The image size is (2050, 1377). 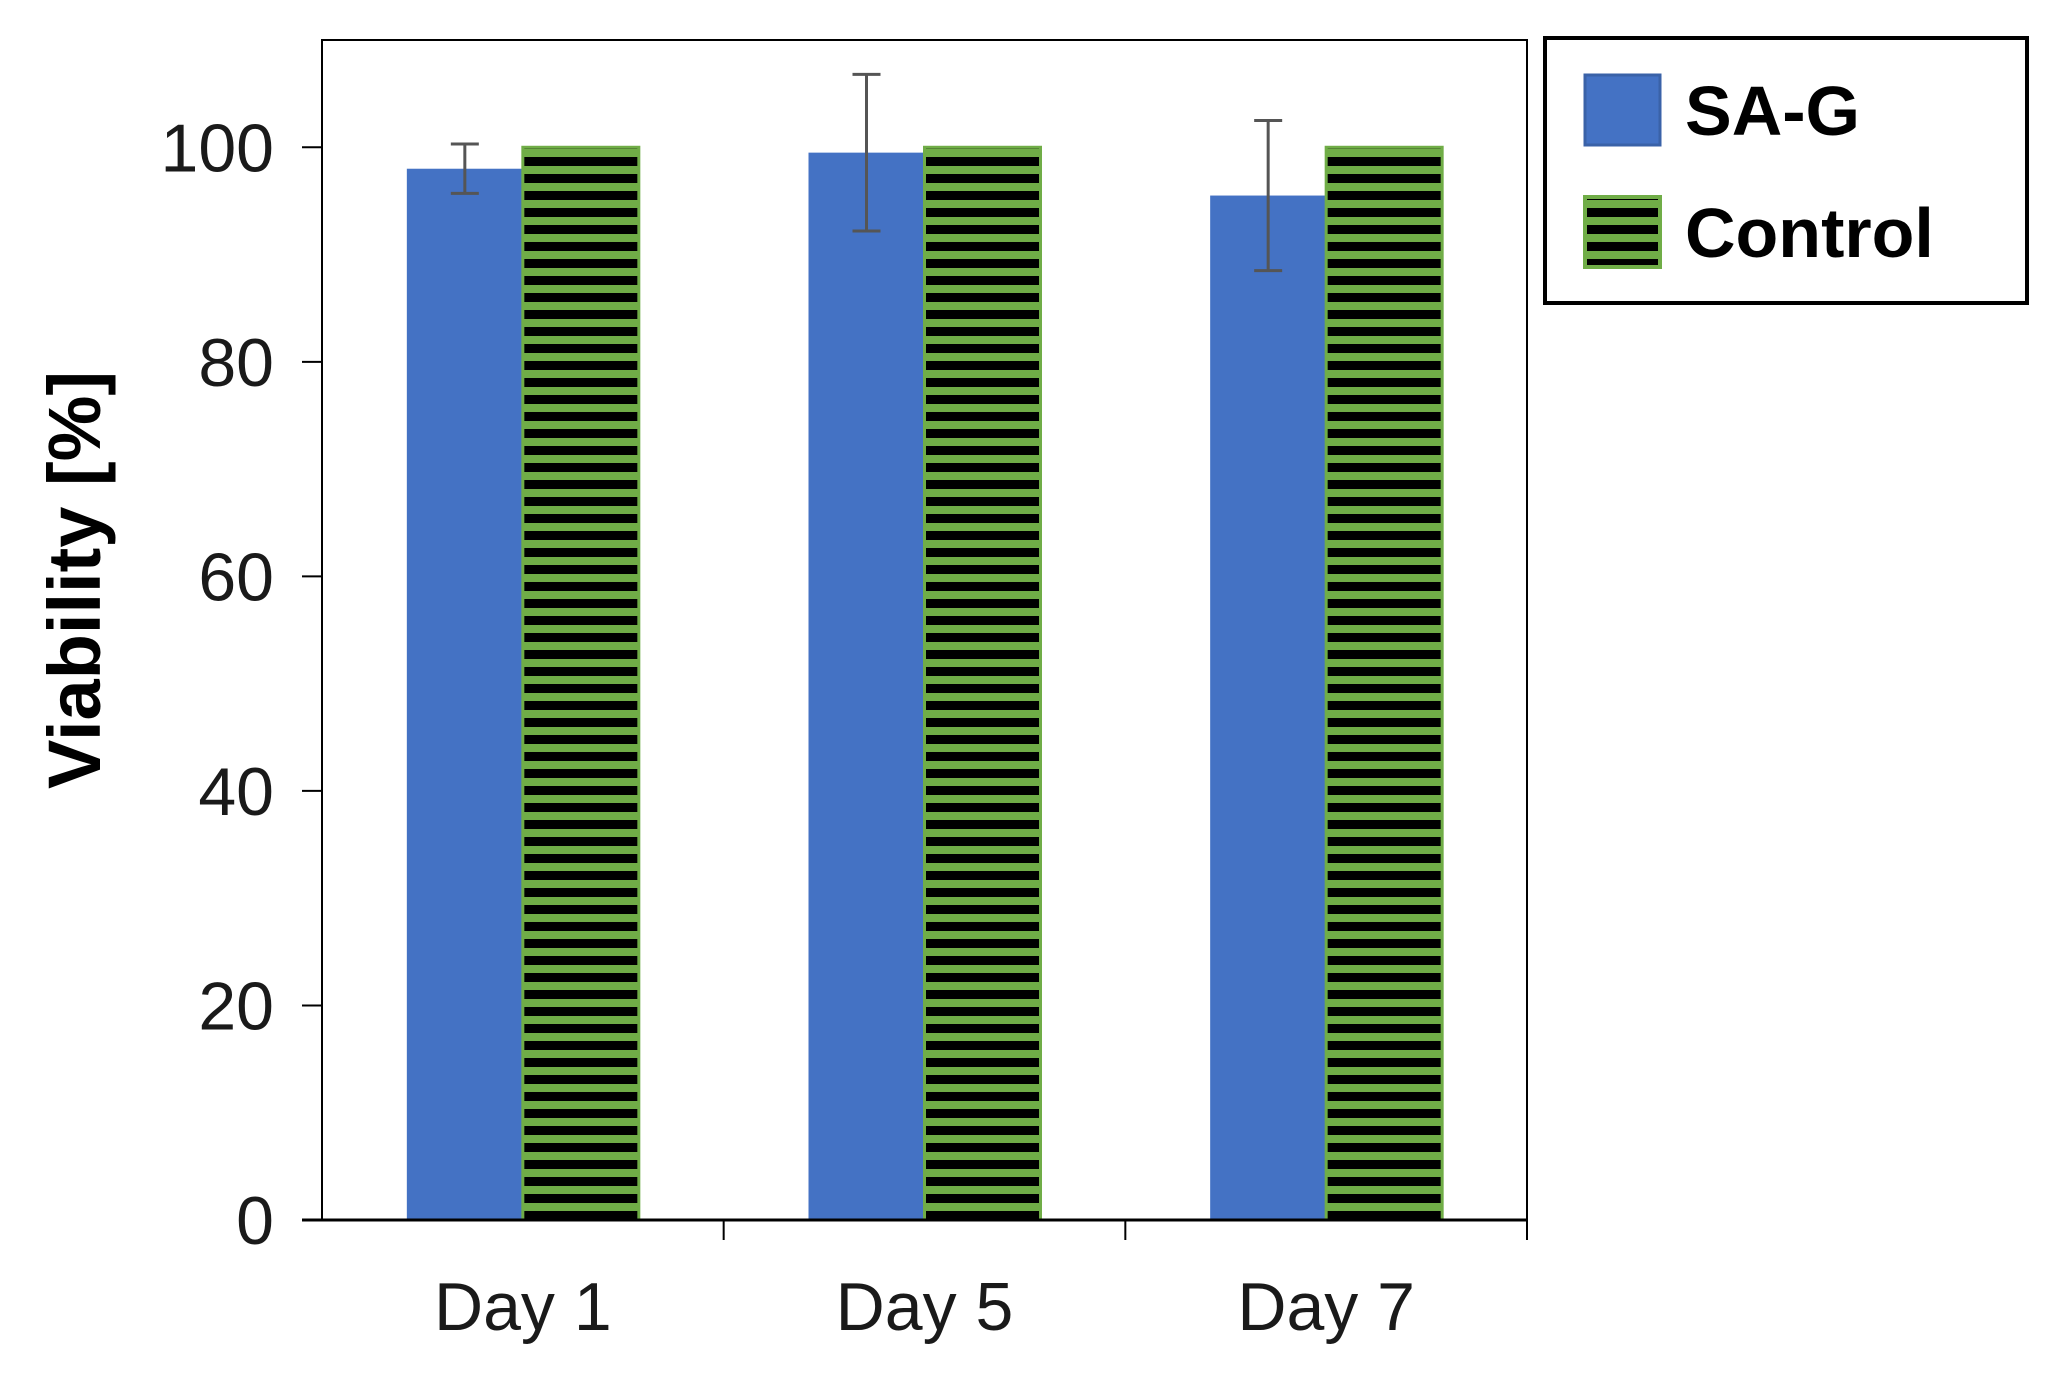 I want to click on y-tick-label: 100, so click(x=217, y=148).